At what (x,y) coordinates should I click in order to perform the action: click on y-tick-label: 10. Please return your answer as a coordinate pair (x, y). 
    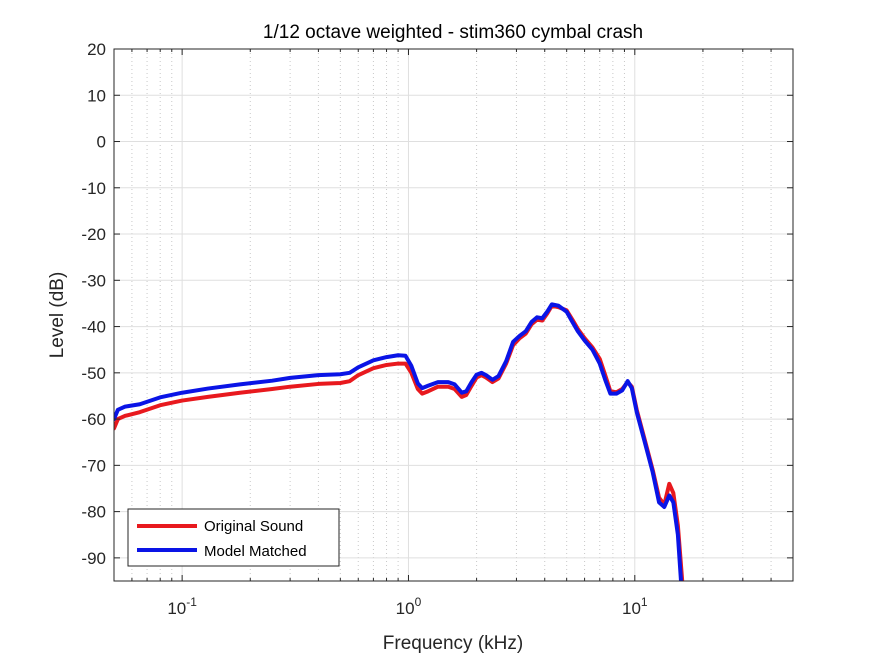
    Looking at the image, I should click on (96, 95).